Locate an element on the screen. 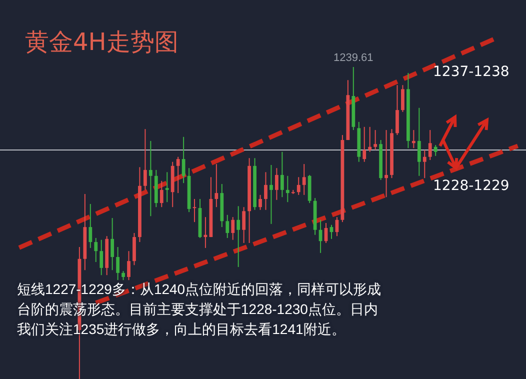 The height and width of the screenshot is (379, 526). annotation: 1237-1238 is located at coordinates (471, 72).